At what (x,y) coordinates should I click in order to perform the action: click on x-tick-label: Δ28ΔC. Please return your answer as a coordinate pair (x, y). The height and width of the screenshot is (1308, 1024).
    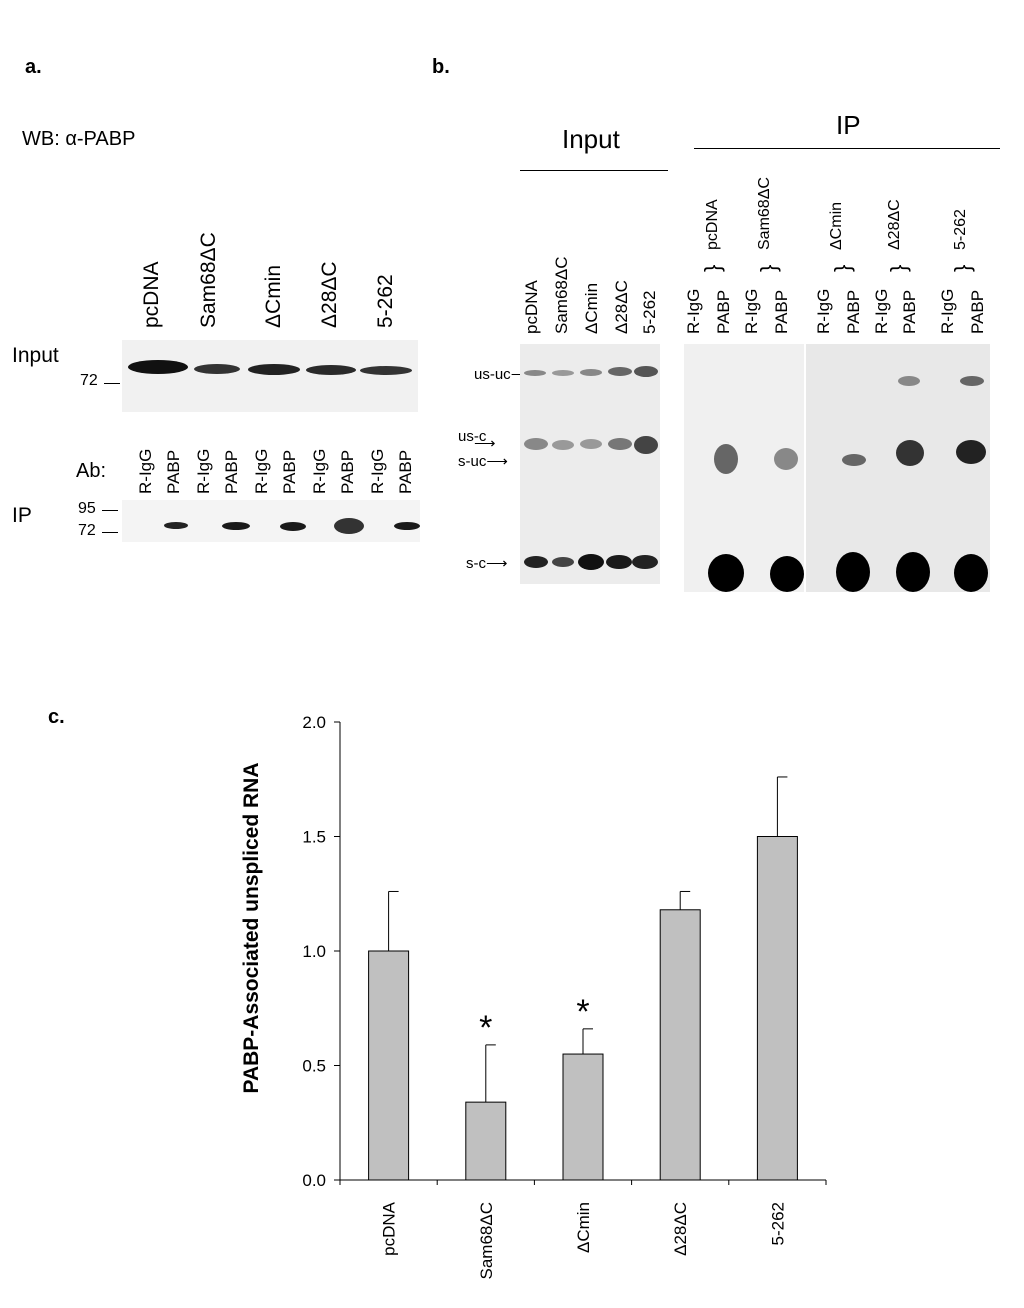
    Looking at the image, I should click on (680, 1229).